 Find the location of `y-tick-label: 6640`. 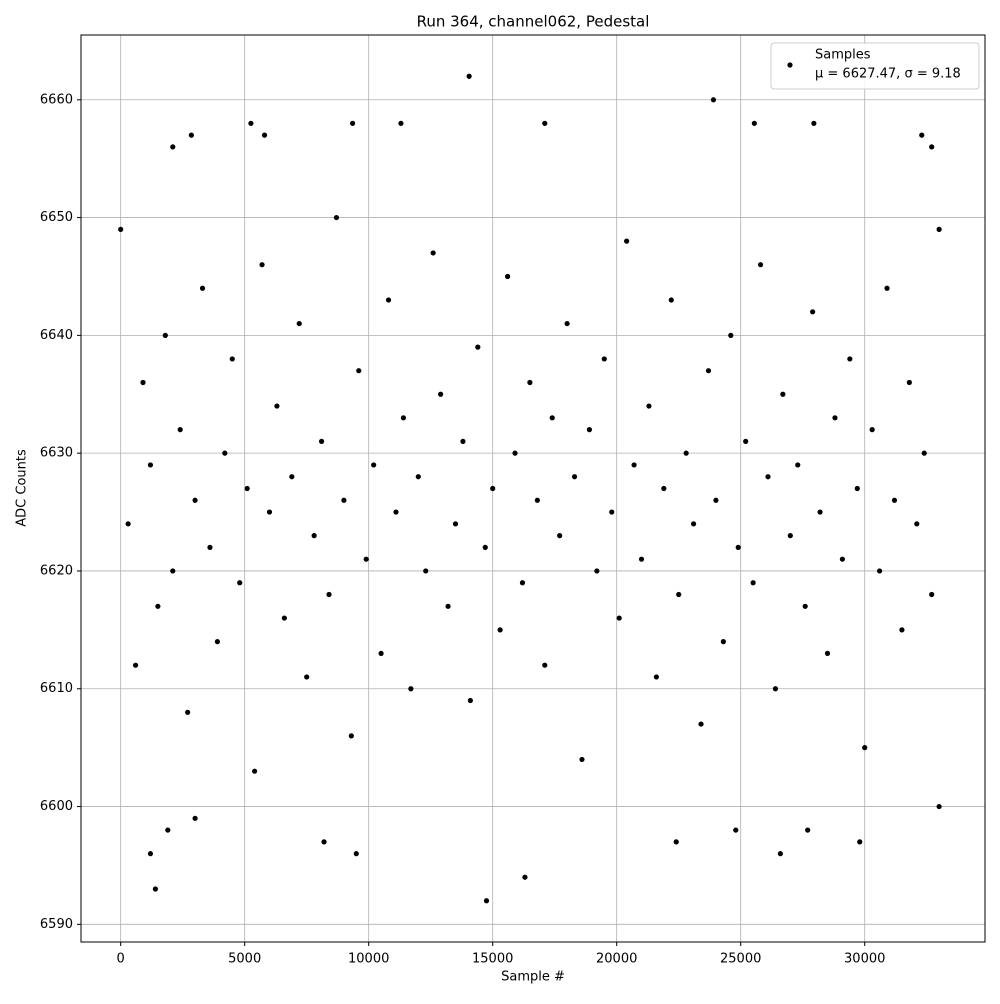

y-tick-label: 6640 is located at coordinates (56, 335).